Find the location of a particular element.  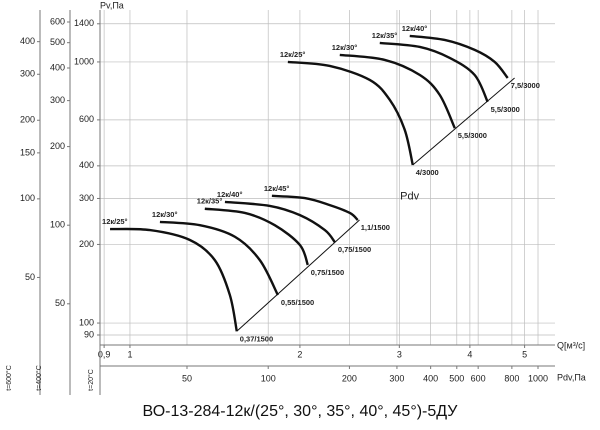

x2-axis-title: Pdv,Па is located at coordinates (571, 377).